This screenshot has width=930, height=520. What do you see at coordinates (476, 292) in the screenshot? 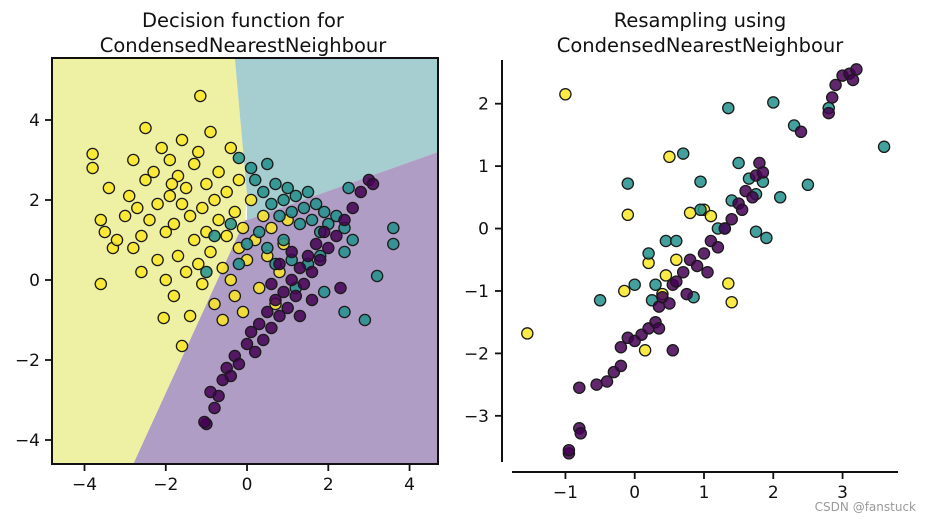
I see `y-tick-label: −1` at bounding box center [476, 292].